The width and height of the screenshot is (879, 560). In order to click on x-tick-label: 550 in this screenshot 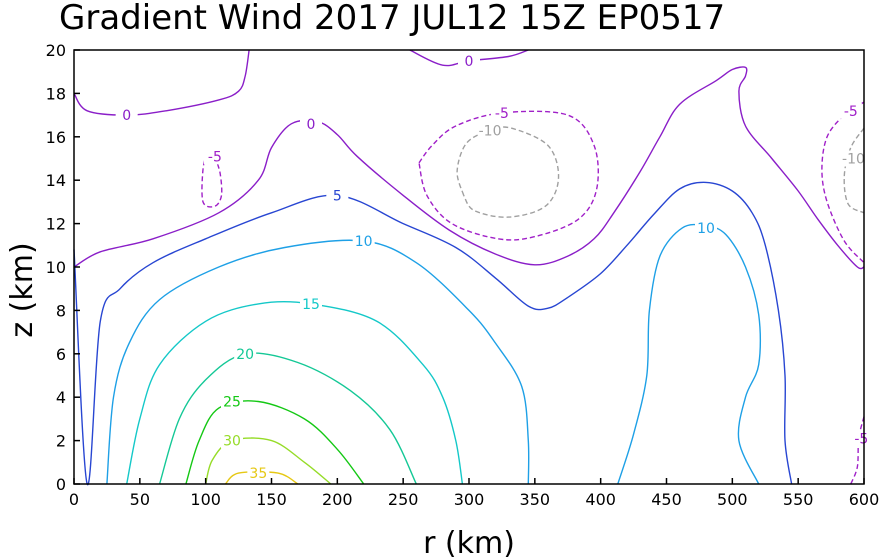, I will do `click(798, 499)`.